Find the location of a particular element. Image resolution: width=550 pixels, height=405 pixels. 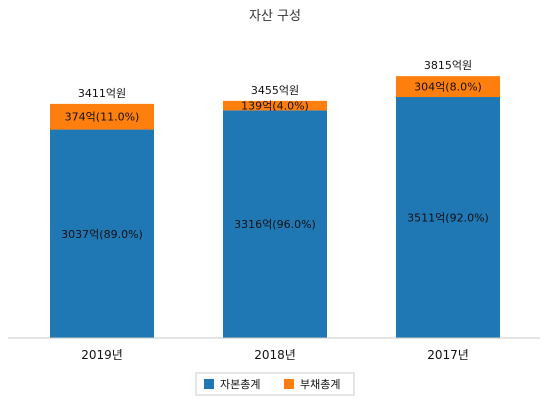

x-tick-label-3: 2017년 is located at coordinates (448, 355).